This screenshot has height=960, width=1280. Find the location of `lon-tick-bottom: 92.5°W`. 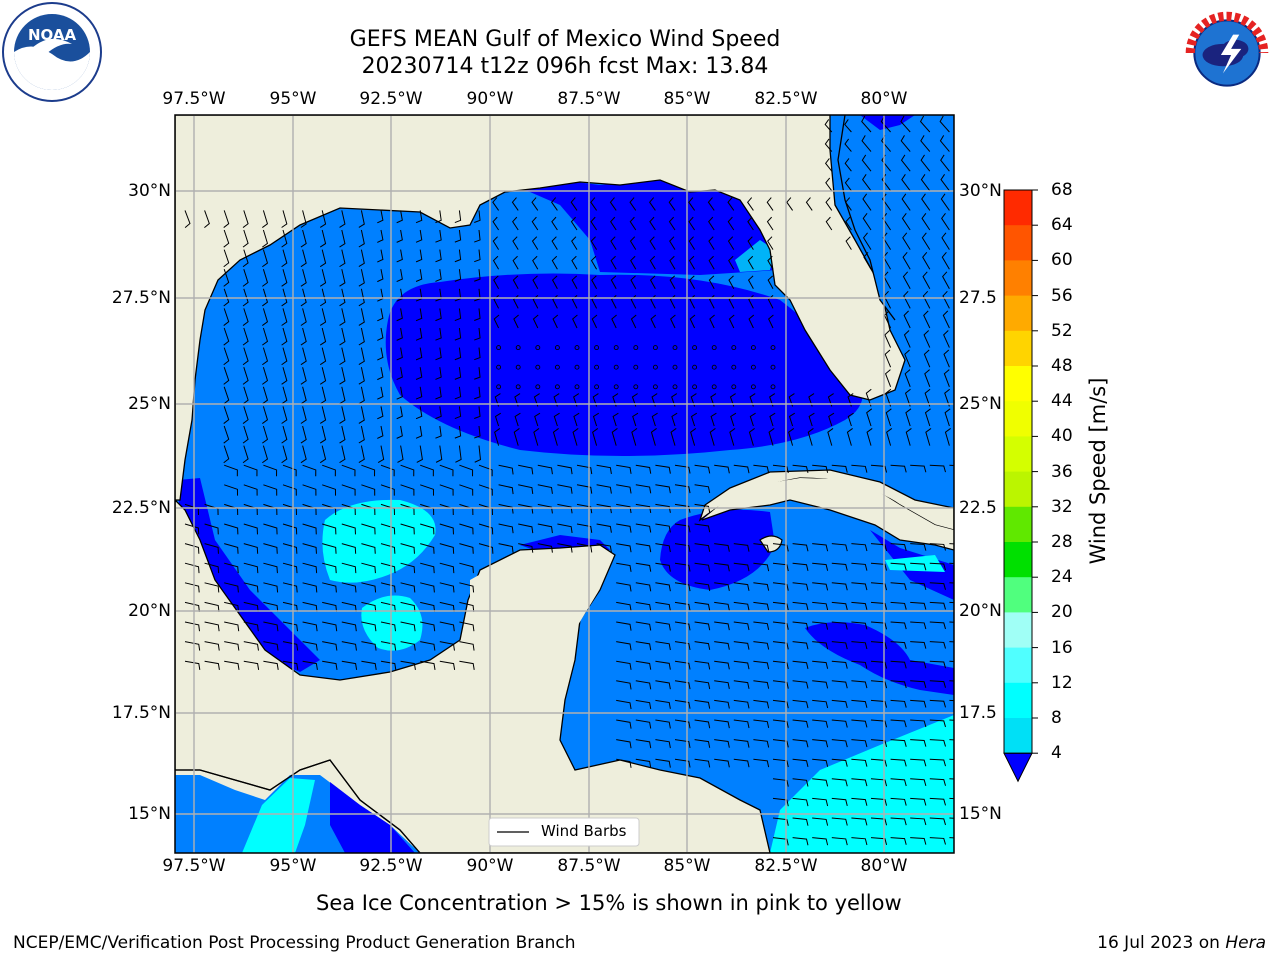

lon-tick-bottom: 92.5°W is located at coordinates (391, 866).